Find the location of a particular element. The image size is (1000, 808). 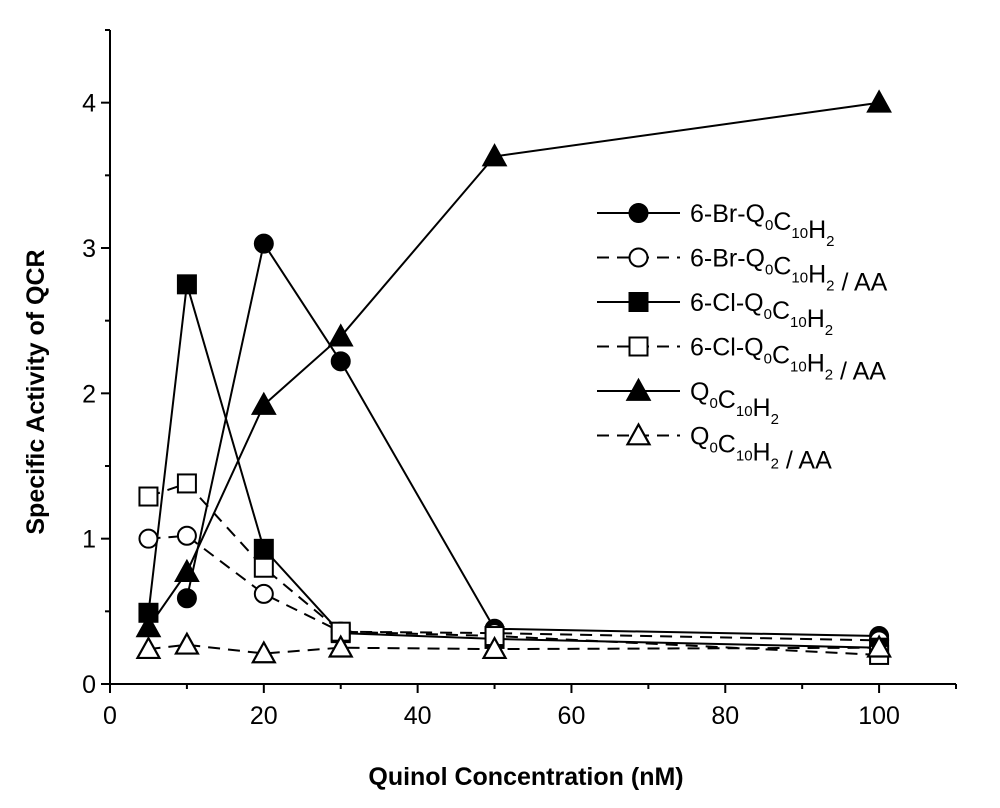

legend-label-6: Q0C10H2 / AA is located at coordinates (761, 449).